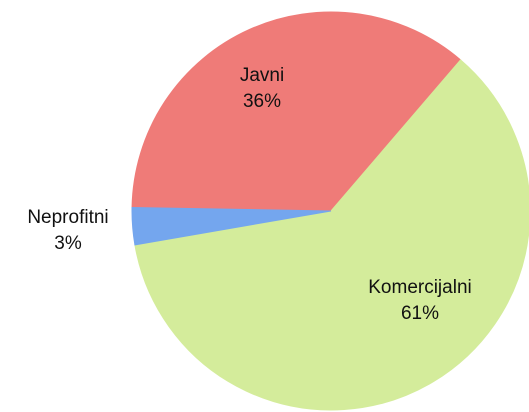 The image size is (529, 412). I want to click on pie-slice, so click(231, 226).